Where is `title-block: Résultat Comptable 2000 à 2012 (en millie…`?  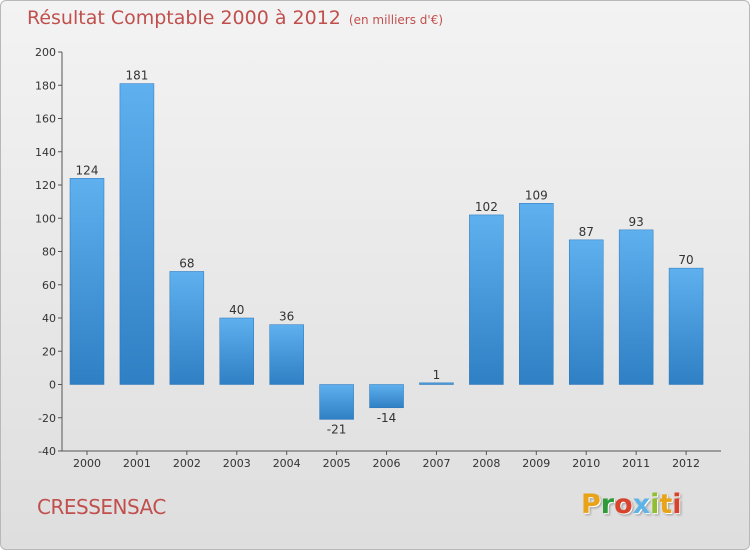 title-block: Résultat Comptable 2000 à 2012 (en millie… is located at coordinates (235, 18).